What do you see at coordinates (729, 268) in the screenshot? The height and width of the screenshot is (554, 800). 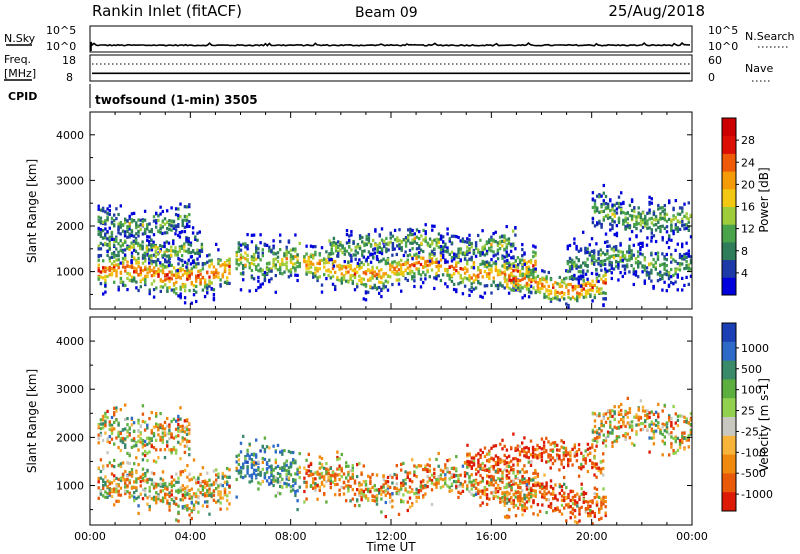 I see `colorbar-segment` at bounding box center [729, 268].